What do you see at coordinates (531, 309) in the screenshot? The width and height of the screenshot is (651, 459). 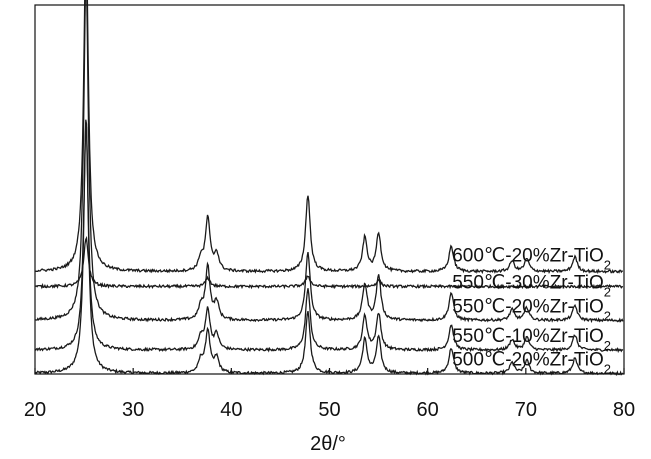 I see `series-label-2: 550℃-20%Zr-TiO2` at bounding box center [531, 309].